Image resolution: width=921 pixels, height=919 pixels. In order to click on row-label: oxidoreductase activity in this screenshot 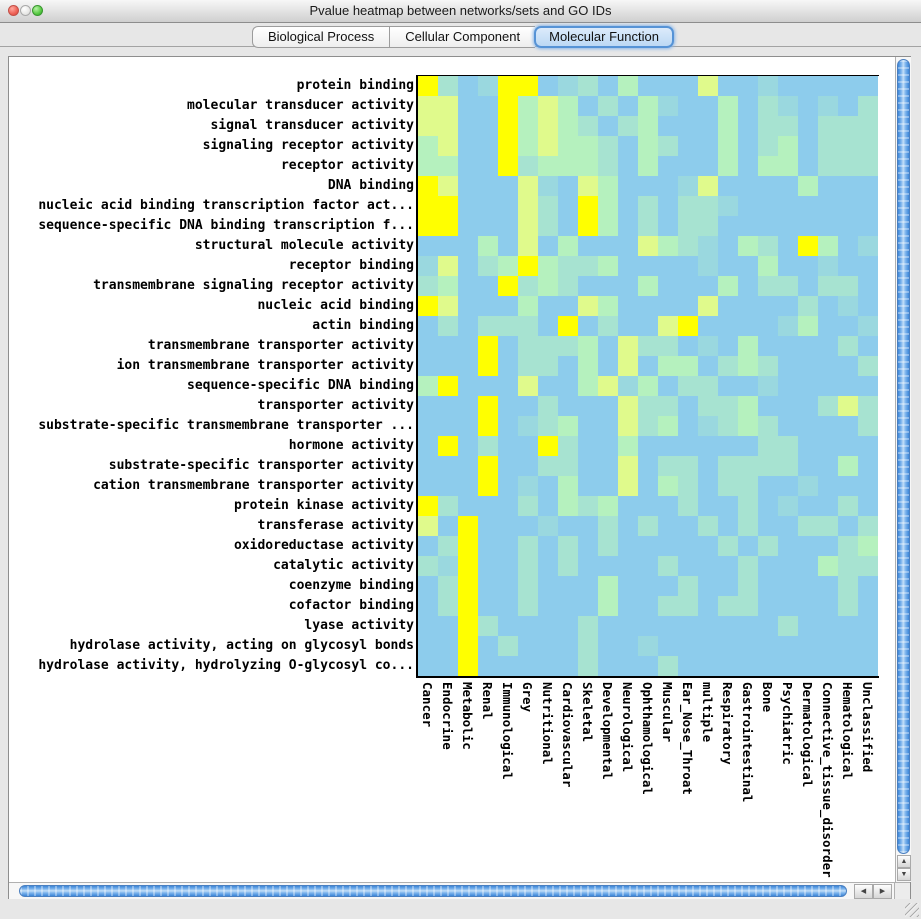, I will do `click(323, 545)`.